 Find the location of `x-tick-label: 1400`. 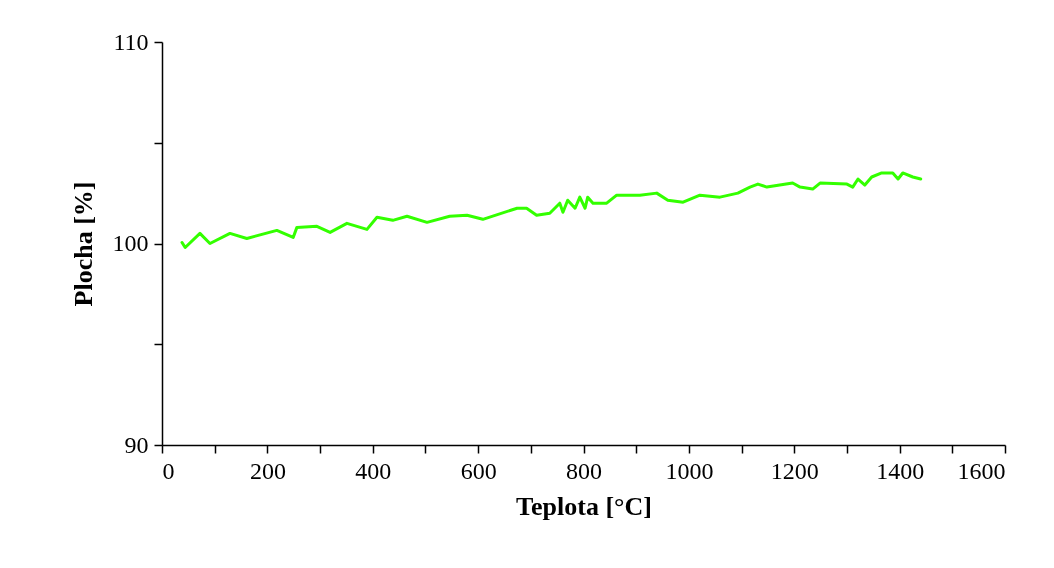

x-tick-label: 1400 is located at coordinates (900, 470).